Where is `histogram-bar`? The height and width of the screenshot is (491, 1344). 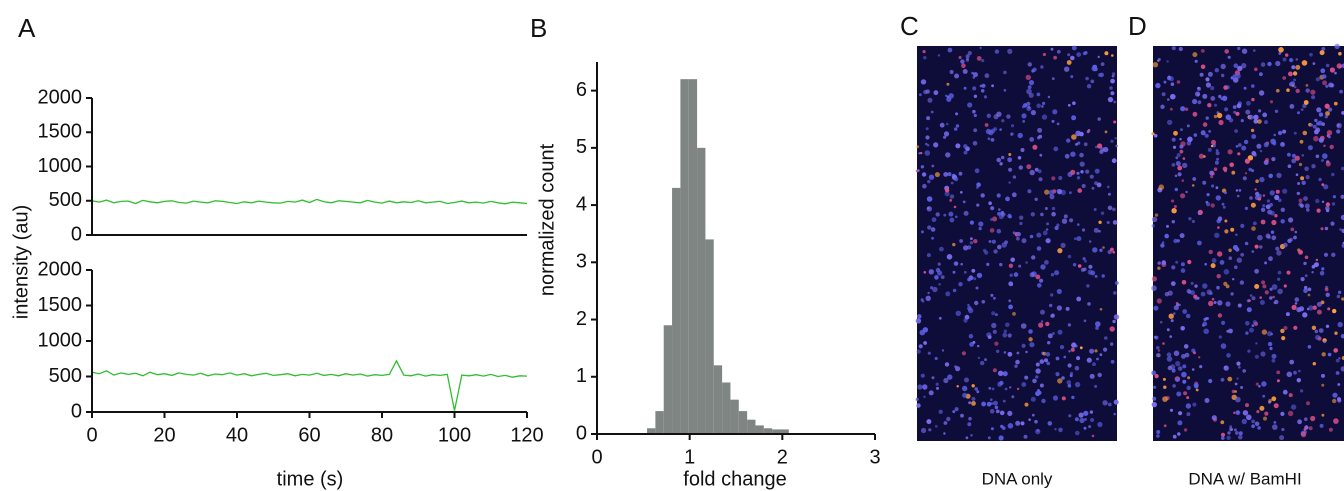 histogram-bar is located at coordinates (759, 429).